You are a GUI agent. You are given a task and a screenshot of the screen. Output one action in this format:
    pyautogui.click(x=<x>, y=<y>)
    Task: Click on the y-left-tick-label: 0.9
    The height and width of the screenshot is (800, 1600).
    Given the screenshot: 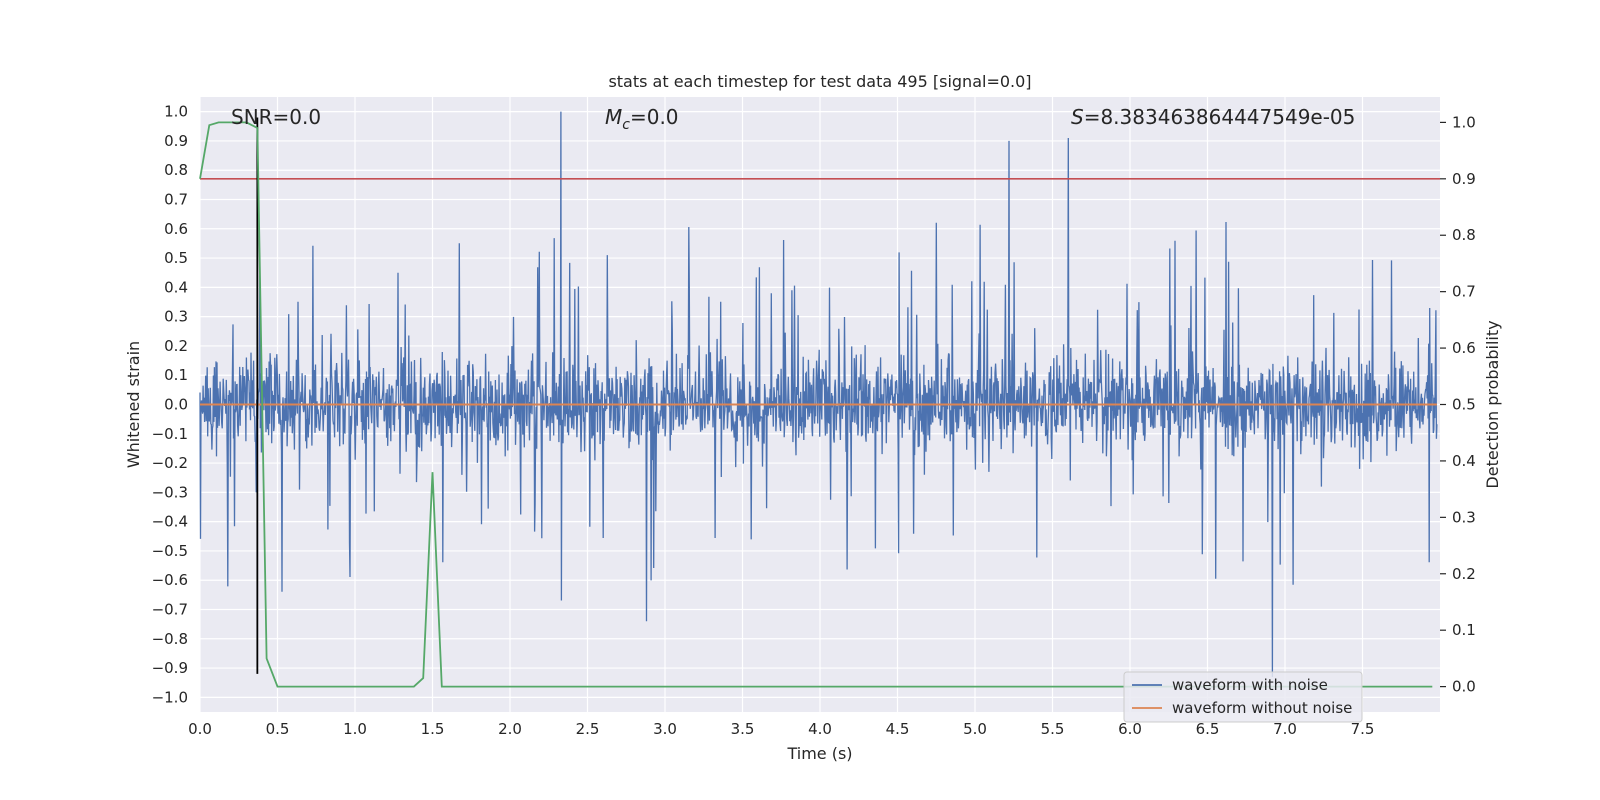 What is the action you would take?
    pyautogui.click(x=176, y=141)
    